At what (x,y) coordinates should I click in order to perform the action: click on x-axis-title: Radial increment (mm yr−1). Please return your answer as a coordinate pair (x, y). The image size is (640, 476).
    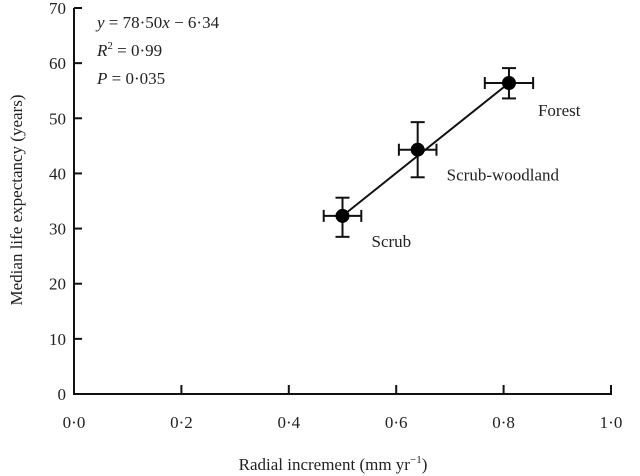
    Looking at the image, I should click on (333, 464).